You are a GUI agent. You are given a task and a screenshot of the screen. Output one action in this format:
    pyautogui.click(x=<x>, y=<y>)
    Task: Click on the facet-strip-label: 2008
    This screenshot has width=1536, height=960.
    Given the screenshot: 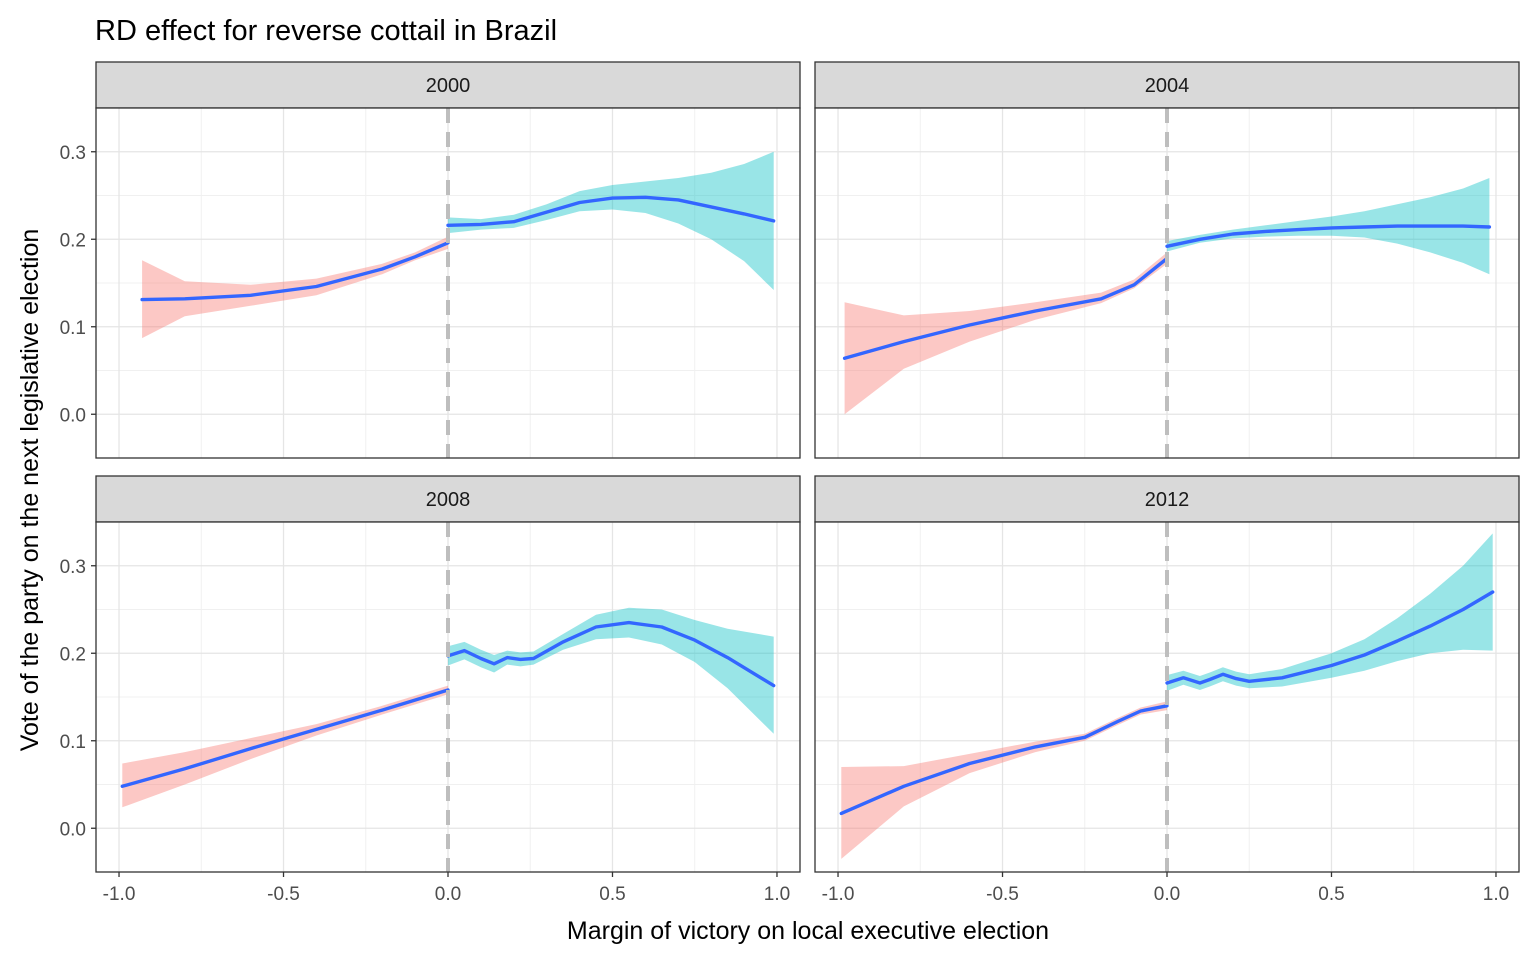 What is the action you would take?
    pyautogui.click(x=448, y=500)
    